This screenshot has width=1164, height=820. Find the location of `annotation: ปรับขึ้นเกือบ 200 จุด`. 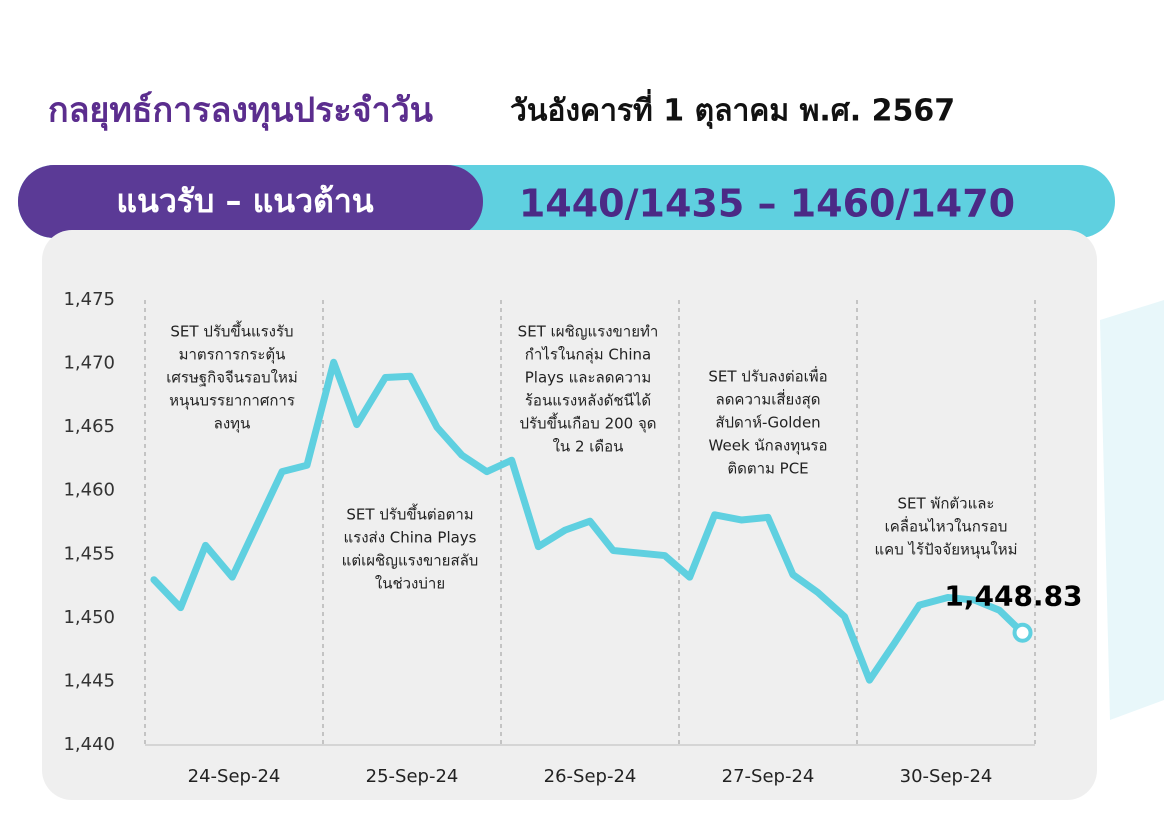

annotation: ปรับขึ้นเกือบ 200 จุด is located at coordinates (587, 423).